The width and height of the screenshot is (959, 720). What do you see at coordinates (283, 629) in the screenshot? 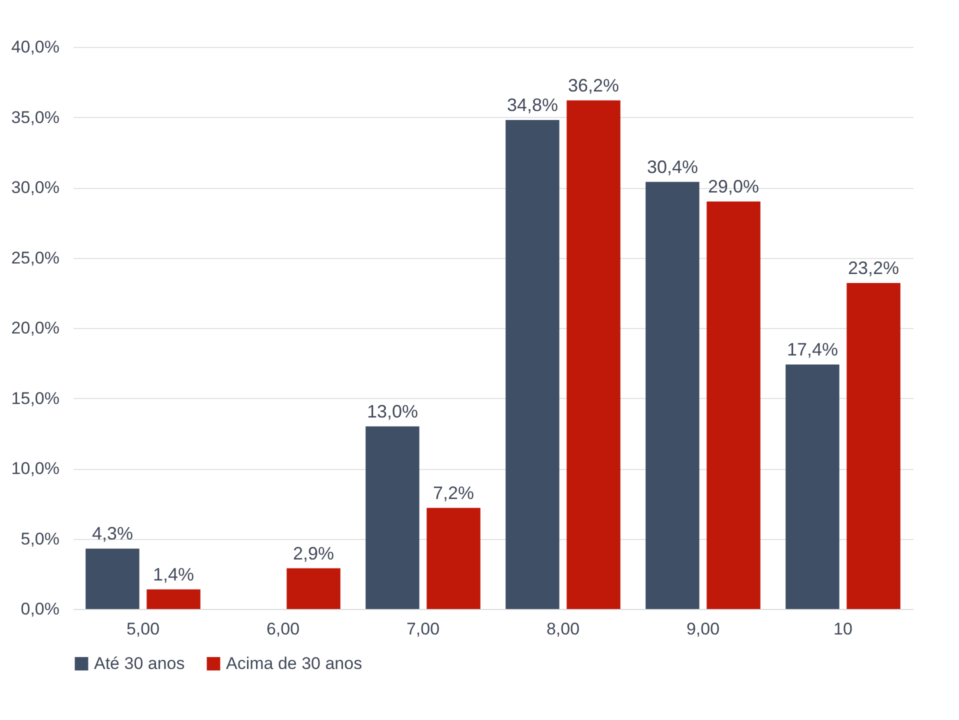
I see `x-tick-label: 6,00` at bounding box center [283, 629].